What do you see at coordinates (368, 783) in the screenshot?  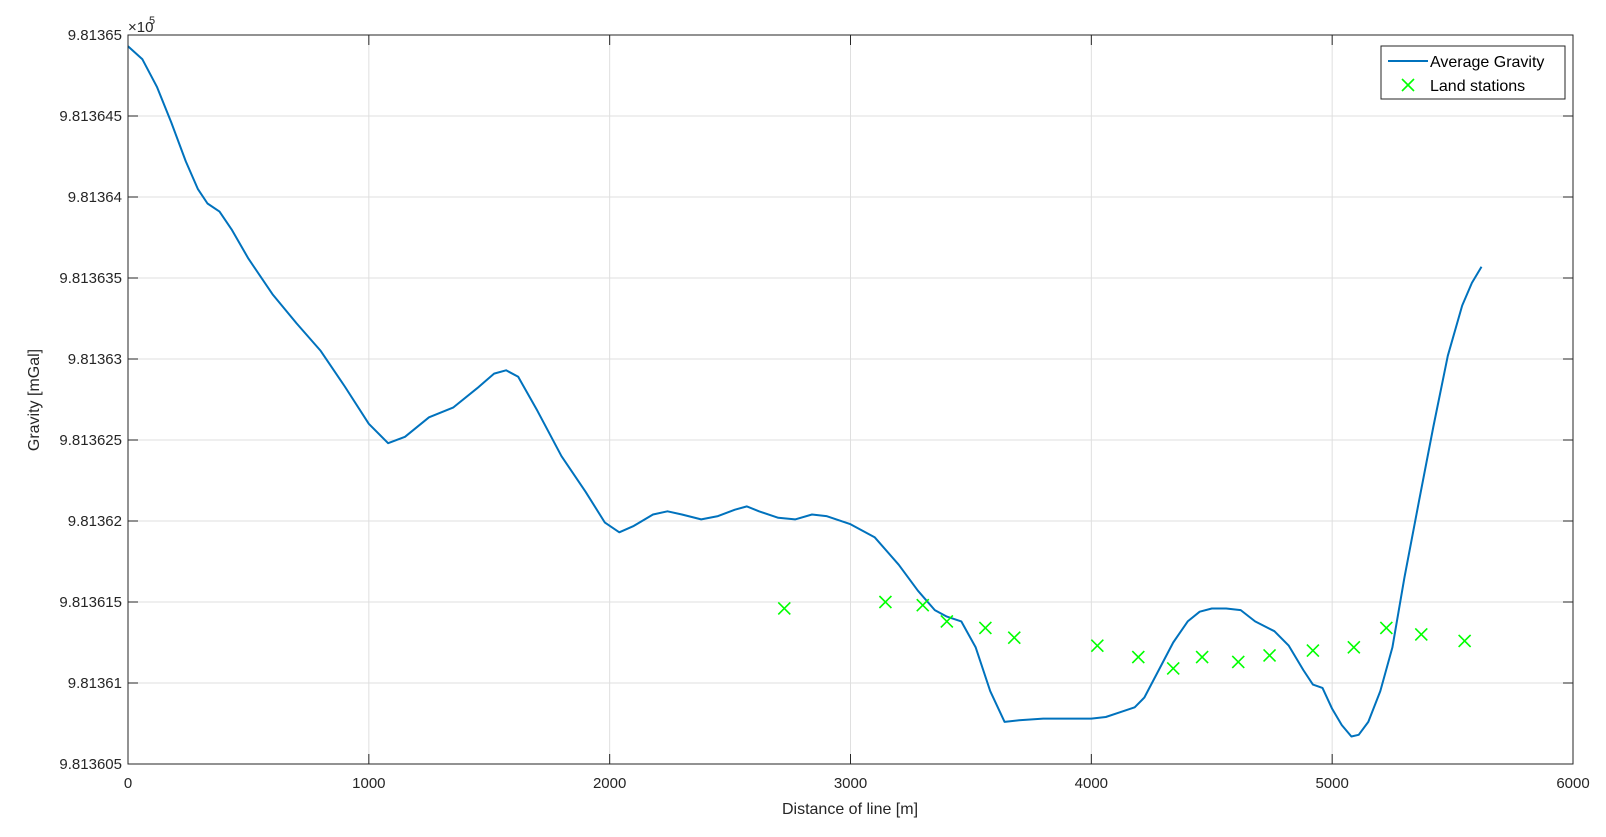 I see `x-tick-label: 1000` at bounding box center [368, 783].